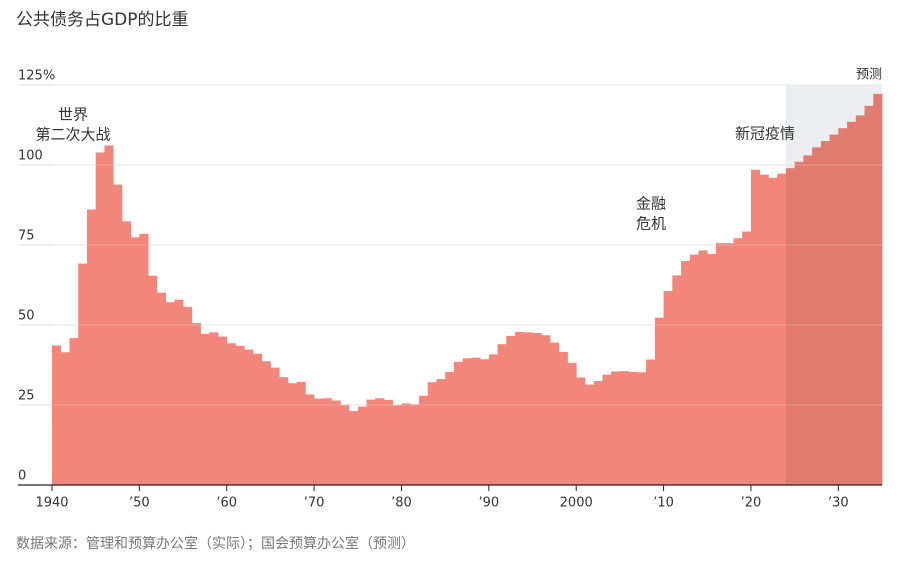 This screenshot has height=569, width=900. I want to click on x-tick-label: ’70, so click(314, 503).